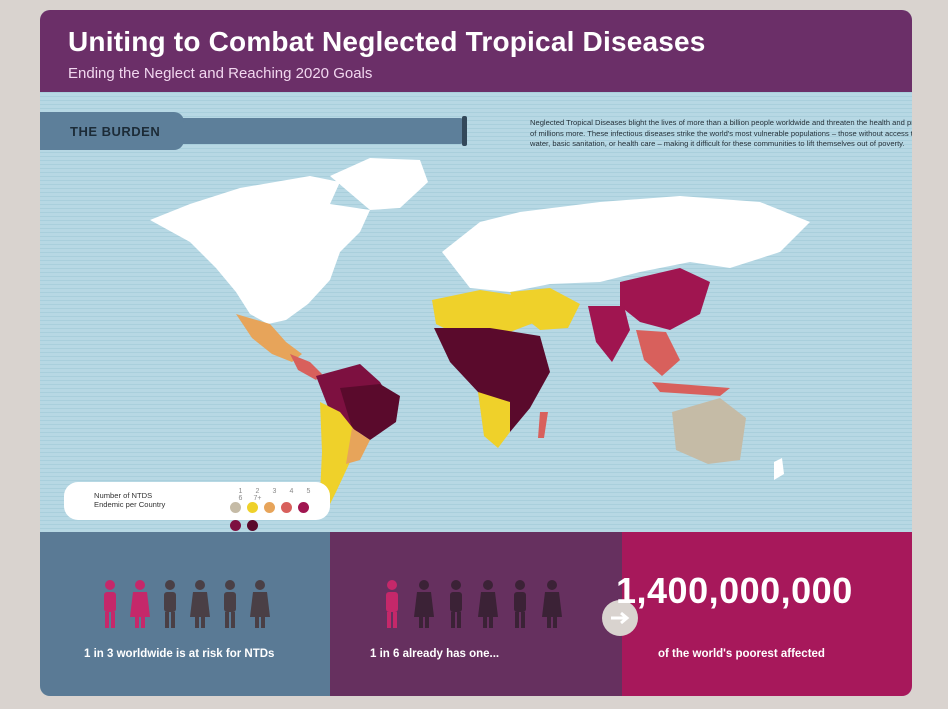  What do you see at coordinates (274, 491) in the screenshot?
I see `legend-num: 3` at bounding box center [274, 491].